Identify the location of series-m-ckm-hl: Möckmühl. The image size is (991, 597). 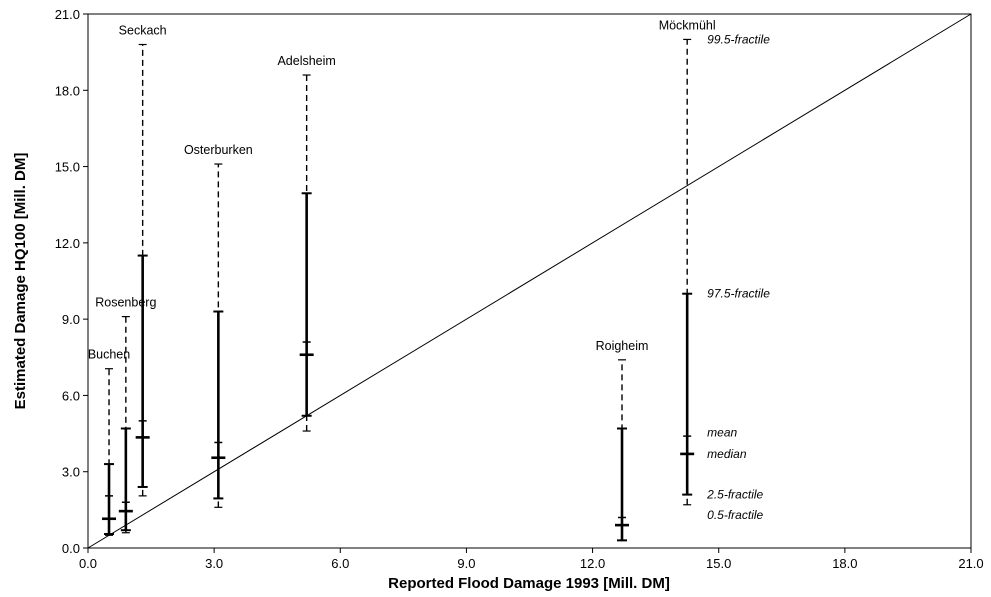
(687, 262).